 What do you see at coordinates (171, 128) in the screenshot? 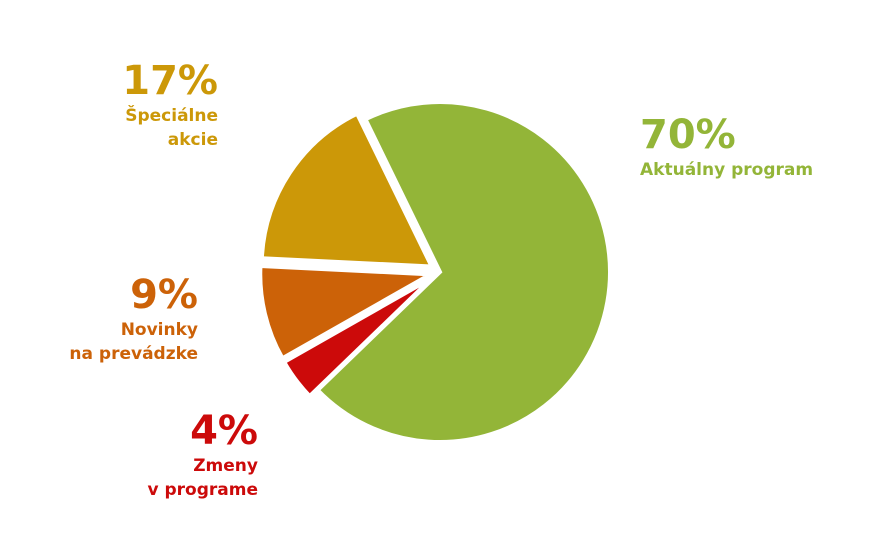
I see `category-label: Špeciálne akcie` at bounding box center [171, 128].